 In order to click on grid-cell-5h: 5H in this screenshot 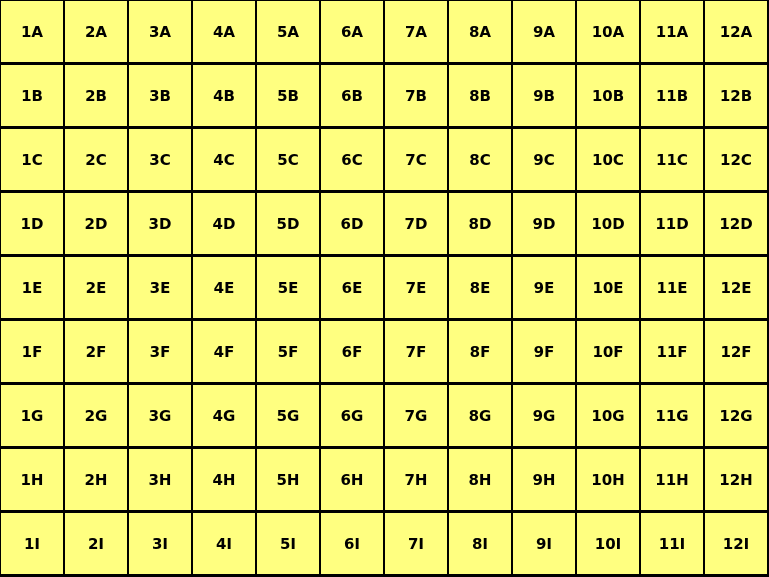, I will do `click(288, 479)`.